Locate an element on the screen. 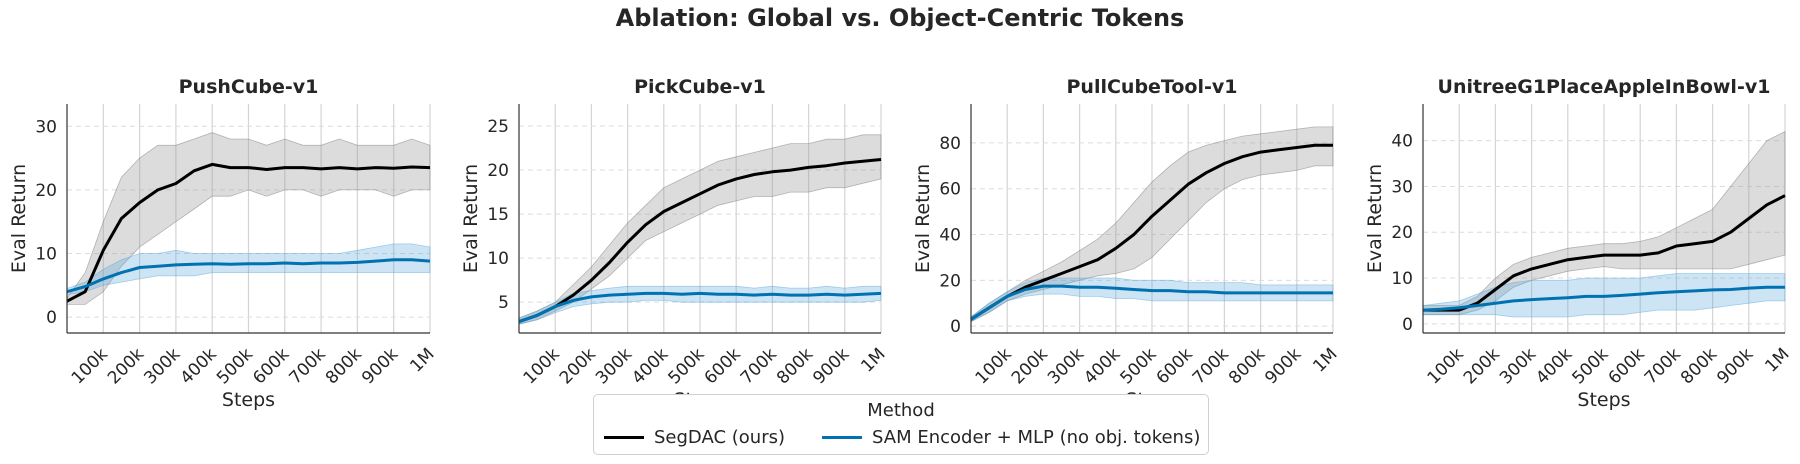 Image resolution: width=1800 pixels, height=464 pixels. y-tick-label: 60 is located at coordinates (950, 190).